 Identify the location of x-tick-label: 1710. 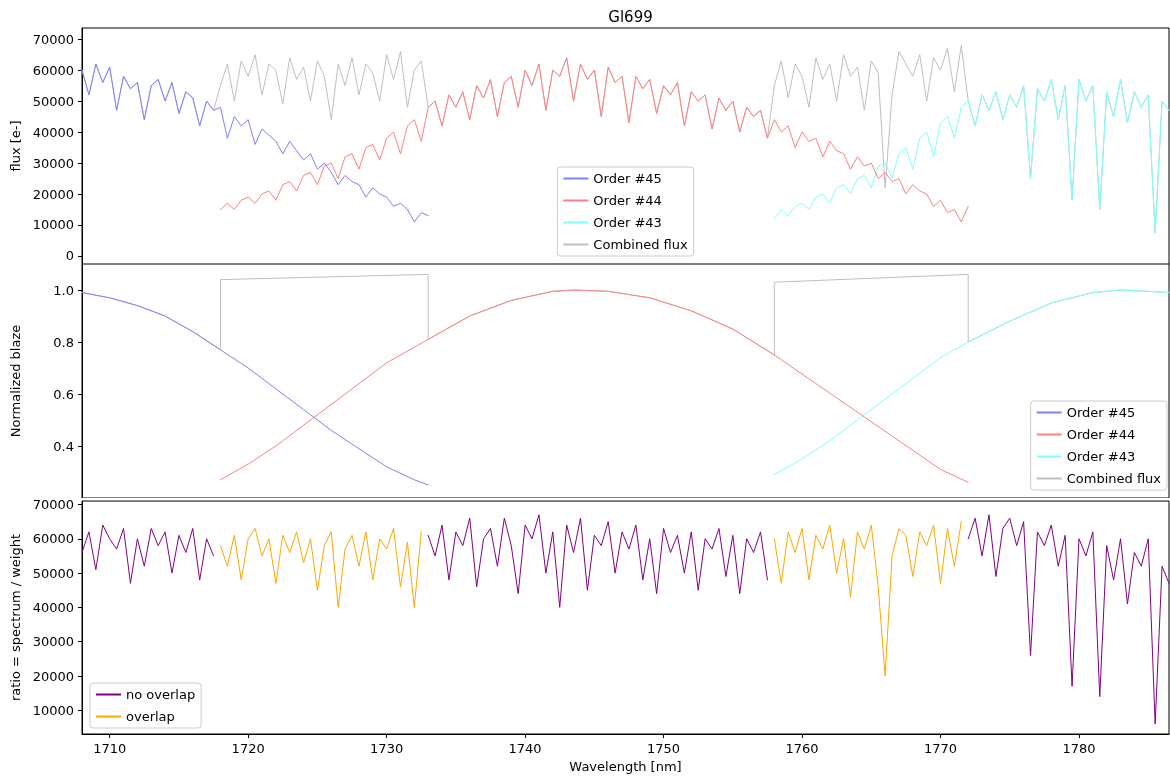
(110, 748).